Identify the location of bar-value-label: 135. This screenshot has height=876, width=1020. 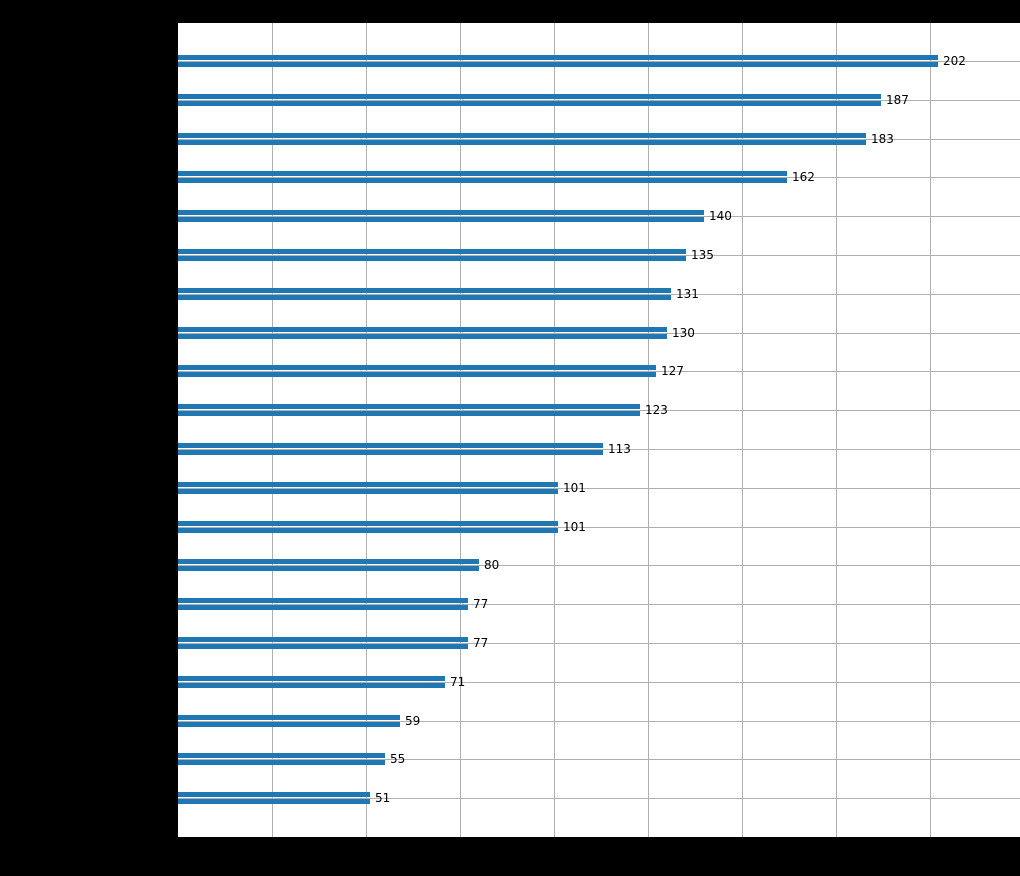
(702, 255).